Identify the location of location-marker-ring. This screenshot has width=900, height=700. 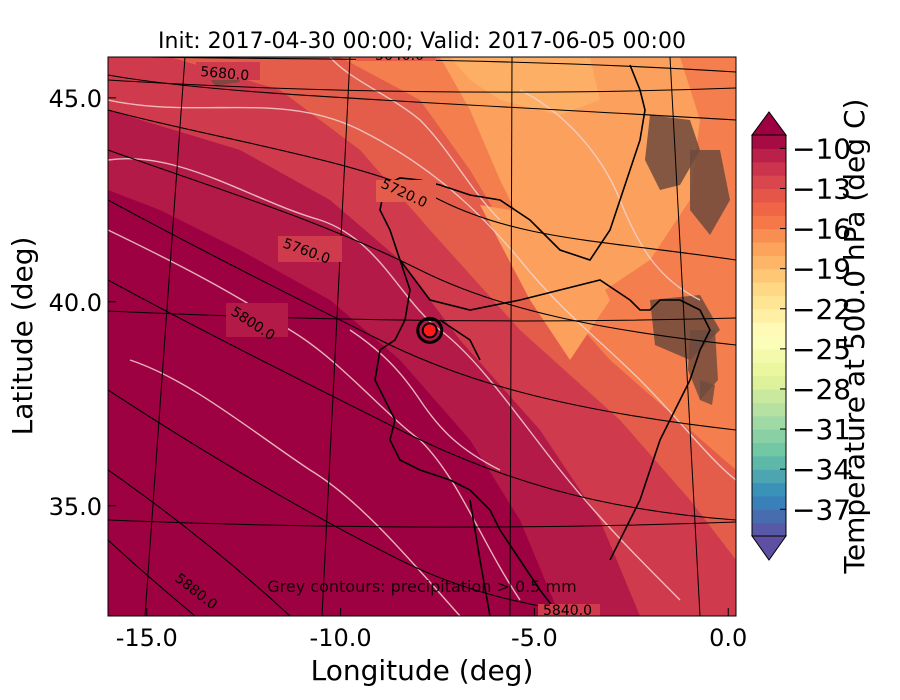
(430, 330).